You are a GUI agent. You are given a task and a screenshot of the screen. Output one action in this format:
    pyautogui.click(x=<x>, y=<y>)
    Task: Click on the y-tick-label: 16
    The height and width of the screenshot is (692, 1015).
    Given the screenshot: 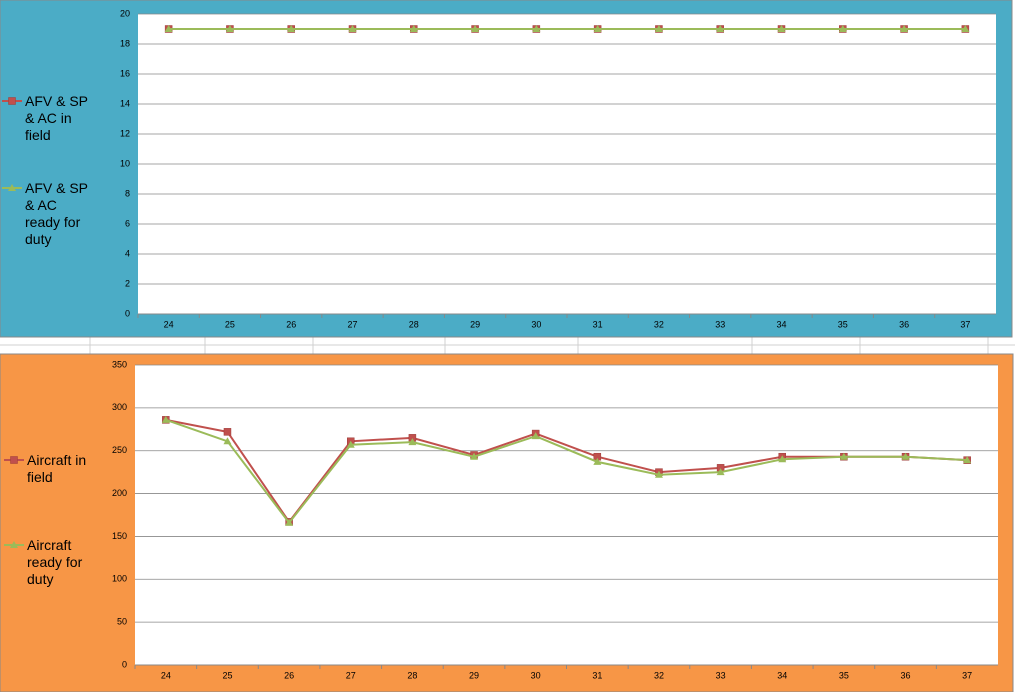 What is the action you would take?
    pyautogui.click(x=125, y=73)
    